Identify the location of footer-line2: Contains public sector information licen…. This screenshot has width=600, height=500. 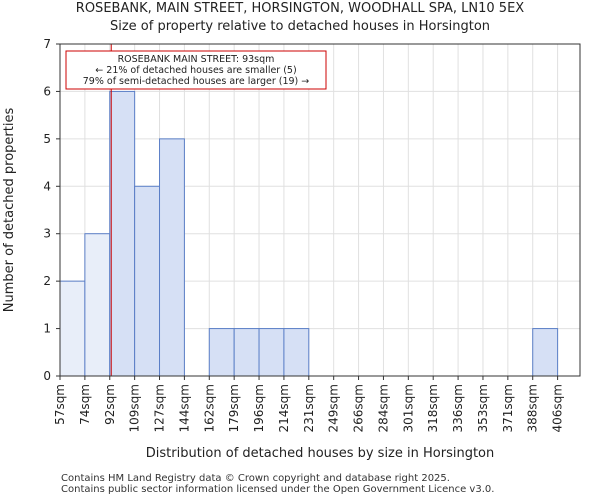
(278, 489).